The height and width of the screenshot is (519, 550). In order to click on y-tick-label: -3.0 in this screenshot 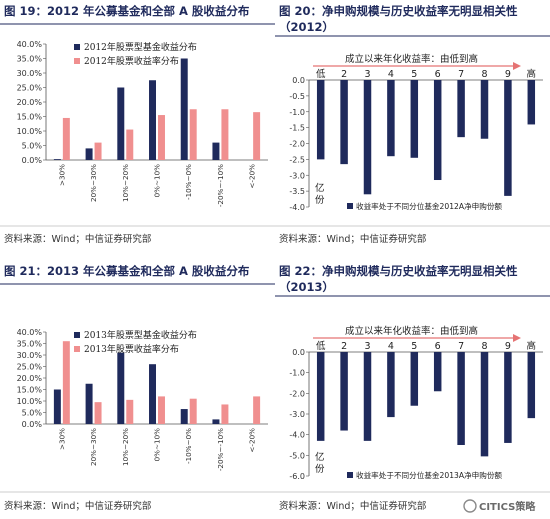, I will do `click(297, 175)`.